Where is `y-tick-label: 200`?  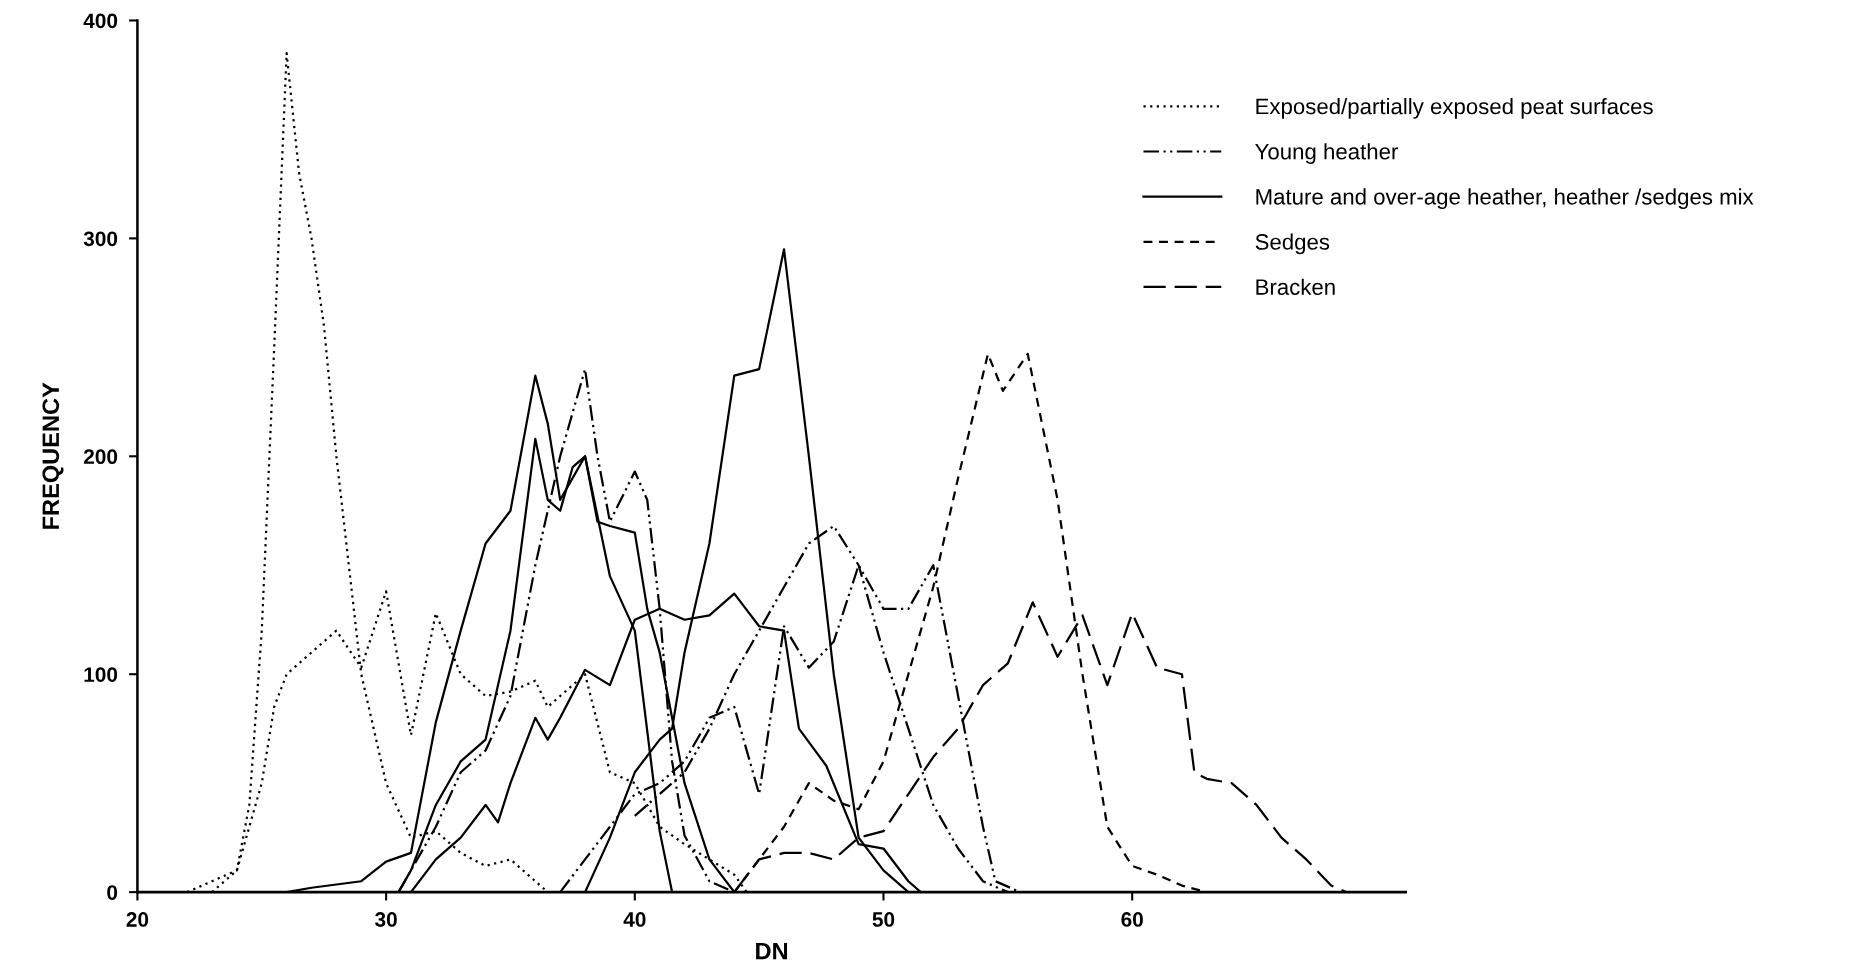 y-tick-label: 200 is located at coordinates (100, 457).